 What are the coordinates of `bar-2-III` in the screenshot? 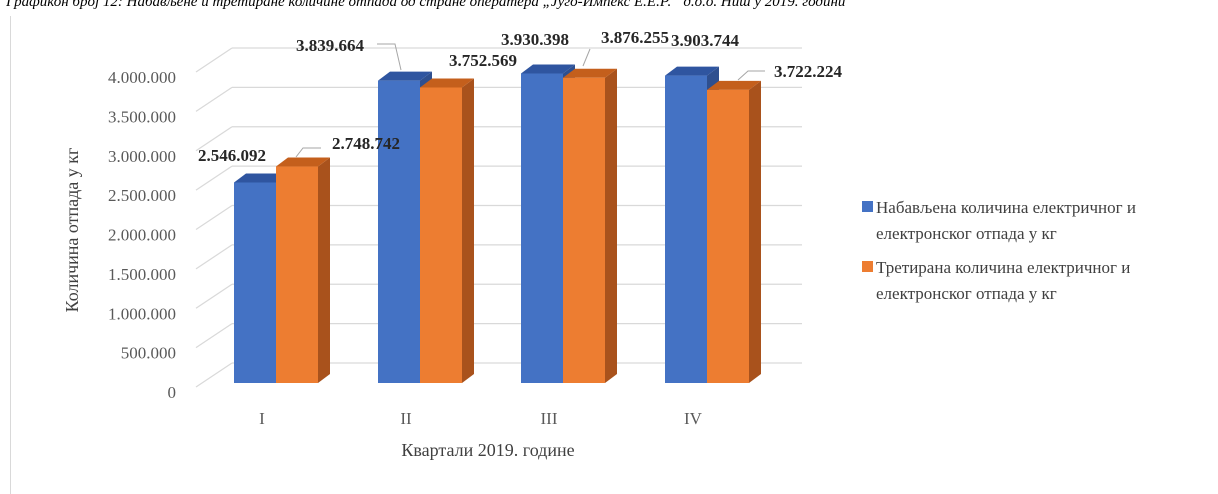 It's located at (590, 225).